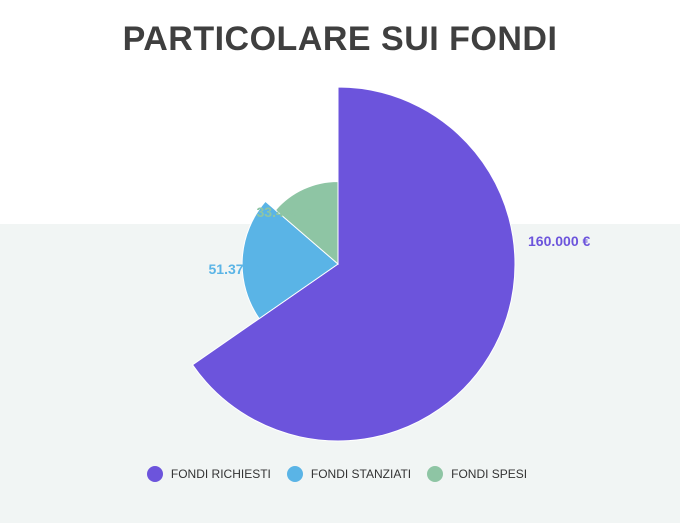  I want to click on legend-item-fondi-stanziati: FONDI STANZIATI, so click(349, 474).